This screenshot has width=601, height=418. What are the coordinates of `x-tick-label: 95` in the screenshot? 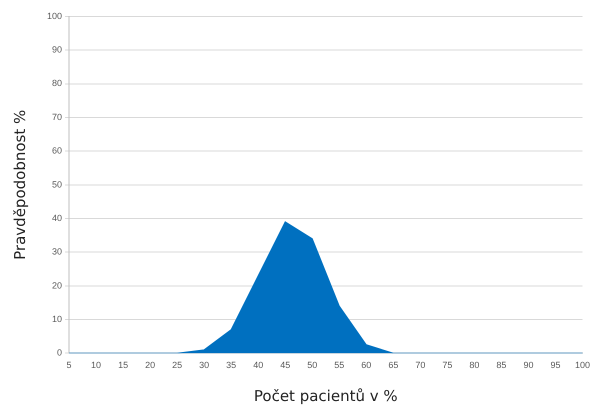 It's located at (555, 365).